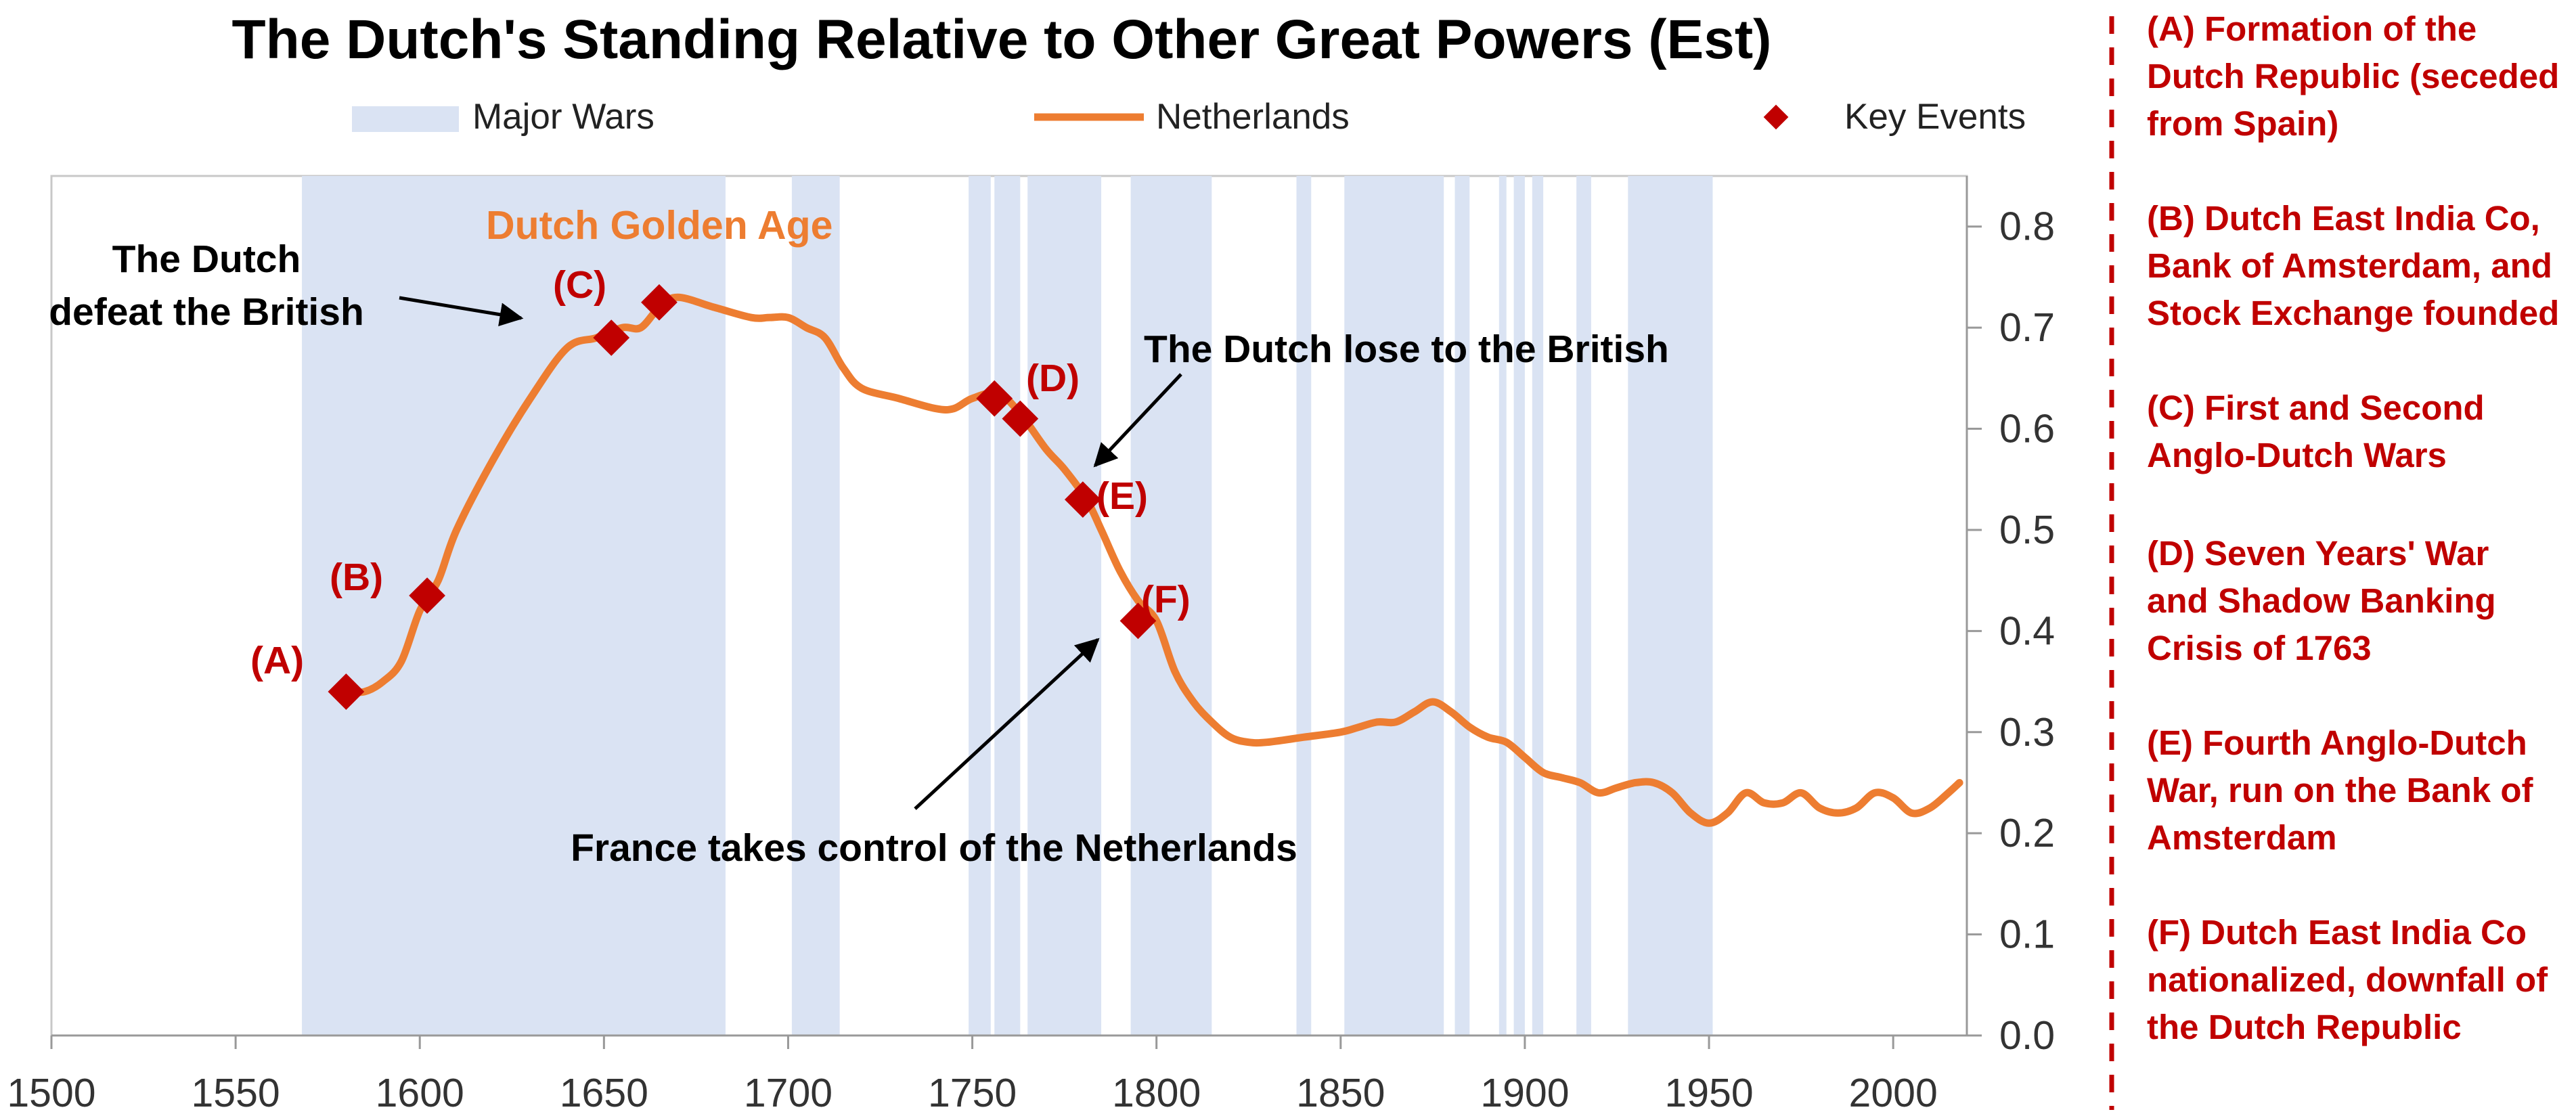 The height and width of the screenshot is (1114, 2576). I want to click on y-tick-label: 0.8, so click(2027, 227).